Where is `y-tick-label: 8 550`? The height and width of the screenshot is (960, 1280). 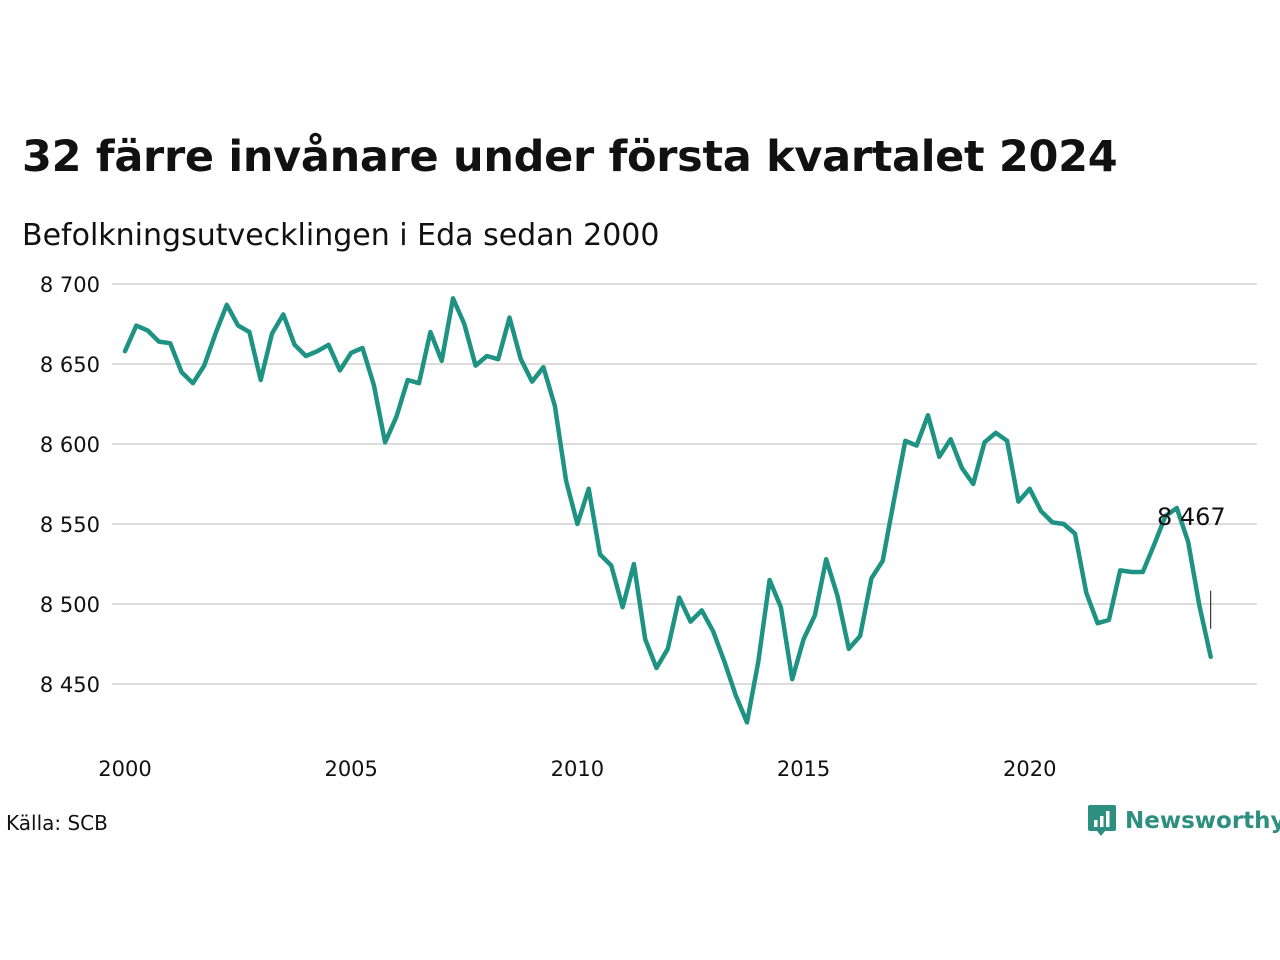
y-tick-label: 8 550 is located at coordinates (70, 525).